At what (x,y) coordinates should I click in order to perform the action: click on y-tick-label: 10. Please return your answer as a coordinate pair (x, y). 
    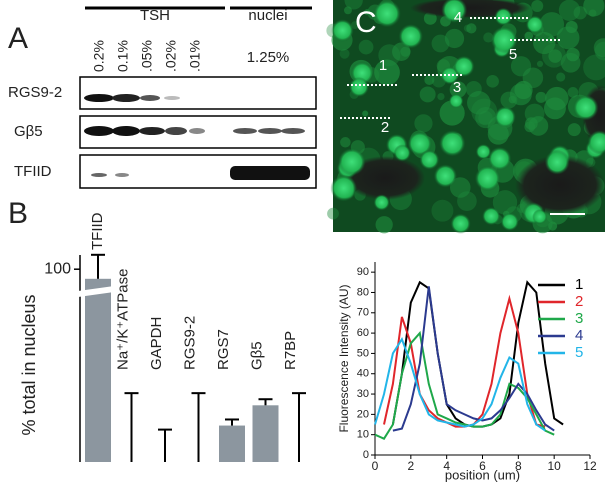
    Looking at the image, I should click on (363, 435).